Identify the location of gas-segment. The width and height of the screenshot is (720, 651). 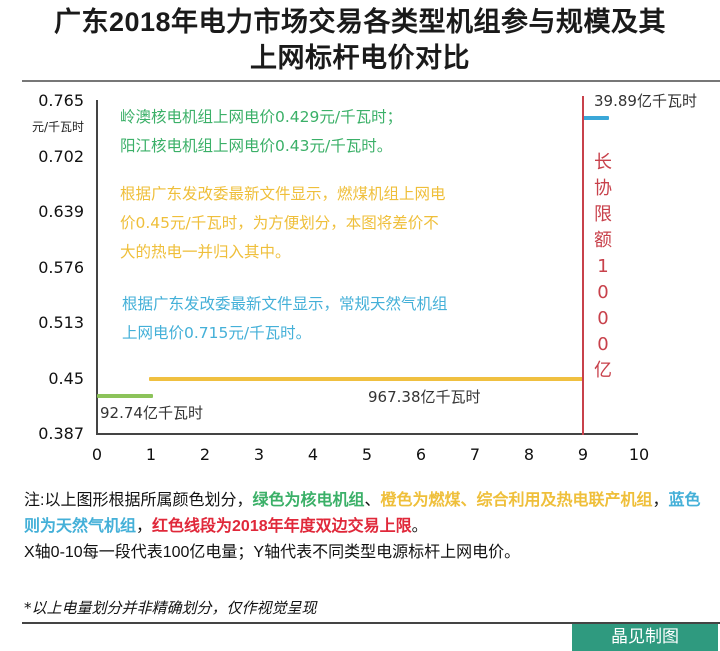
(596, 118).